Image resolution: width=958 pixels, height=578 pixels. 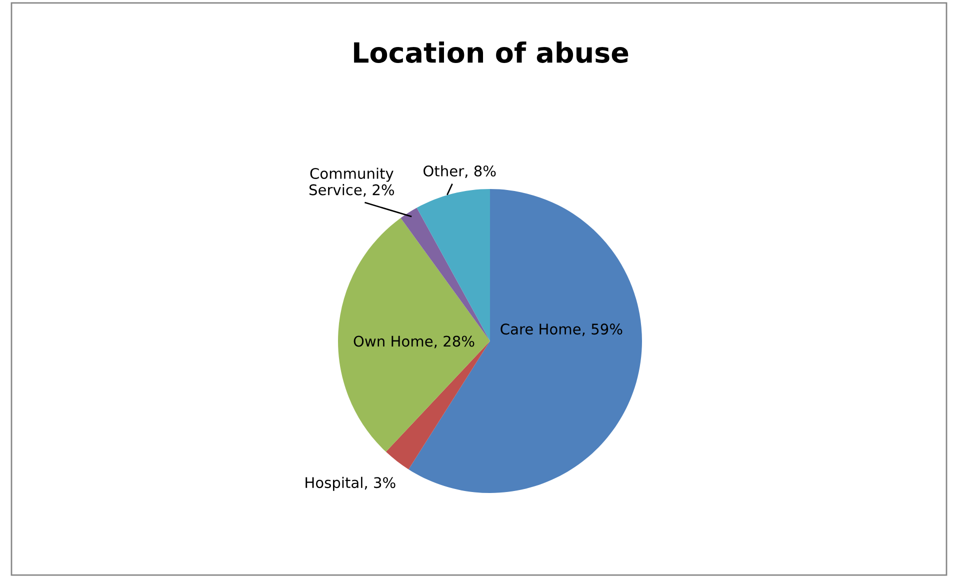 I want to click on slice-label: Care Home, 59%, so click(x=561, y=330).